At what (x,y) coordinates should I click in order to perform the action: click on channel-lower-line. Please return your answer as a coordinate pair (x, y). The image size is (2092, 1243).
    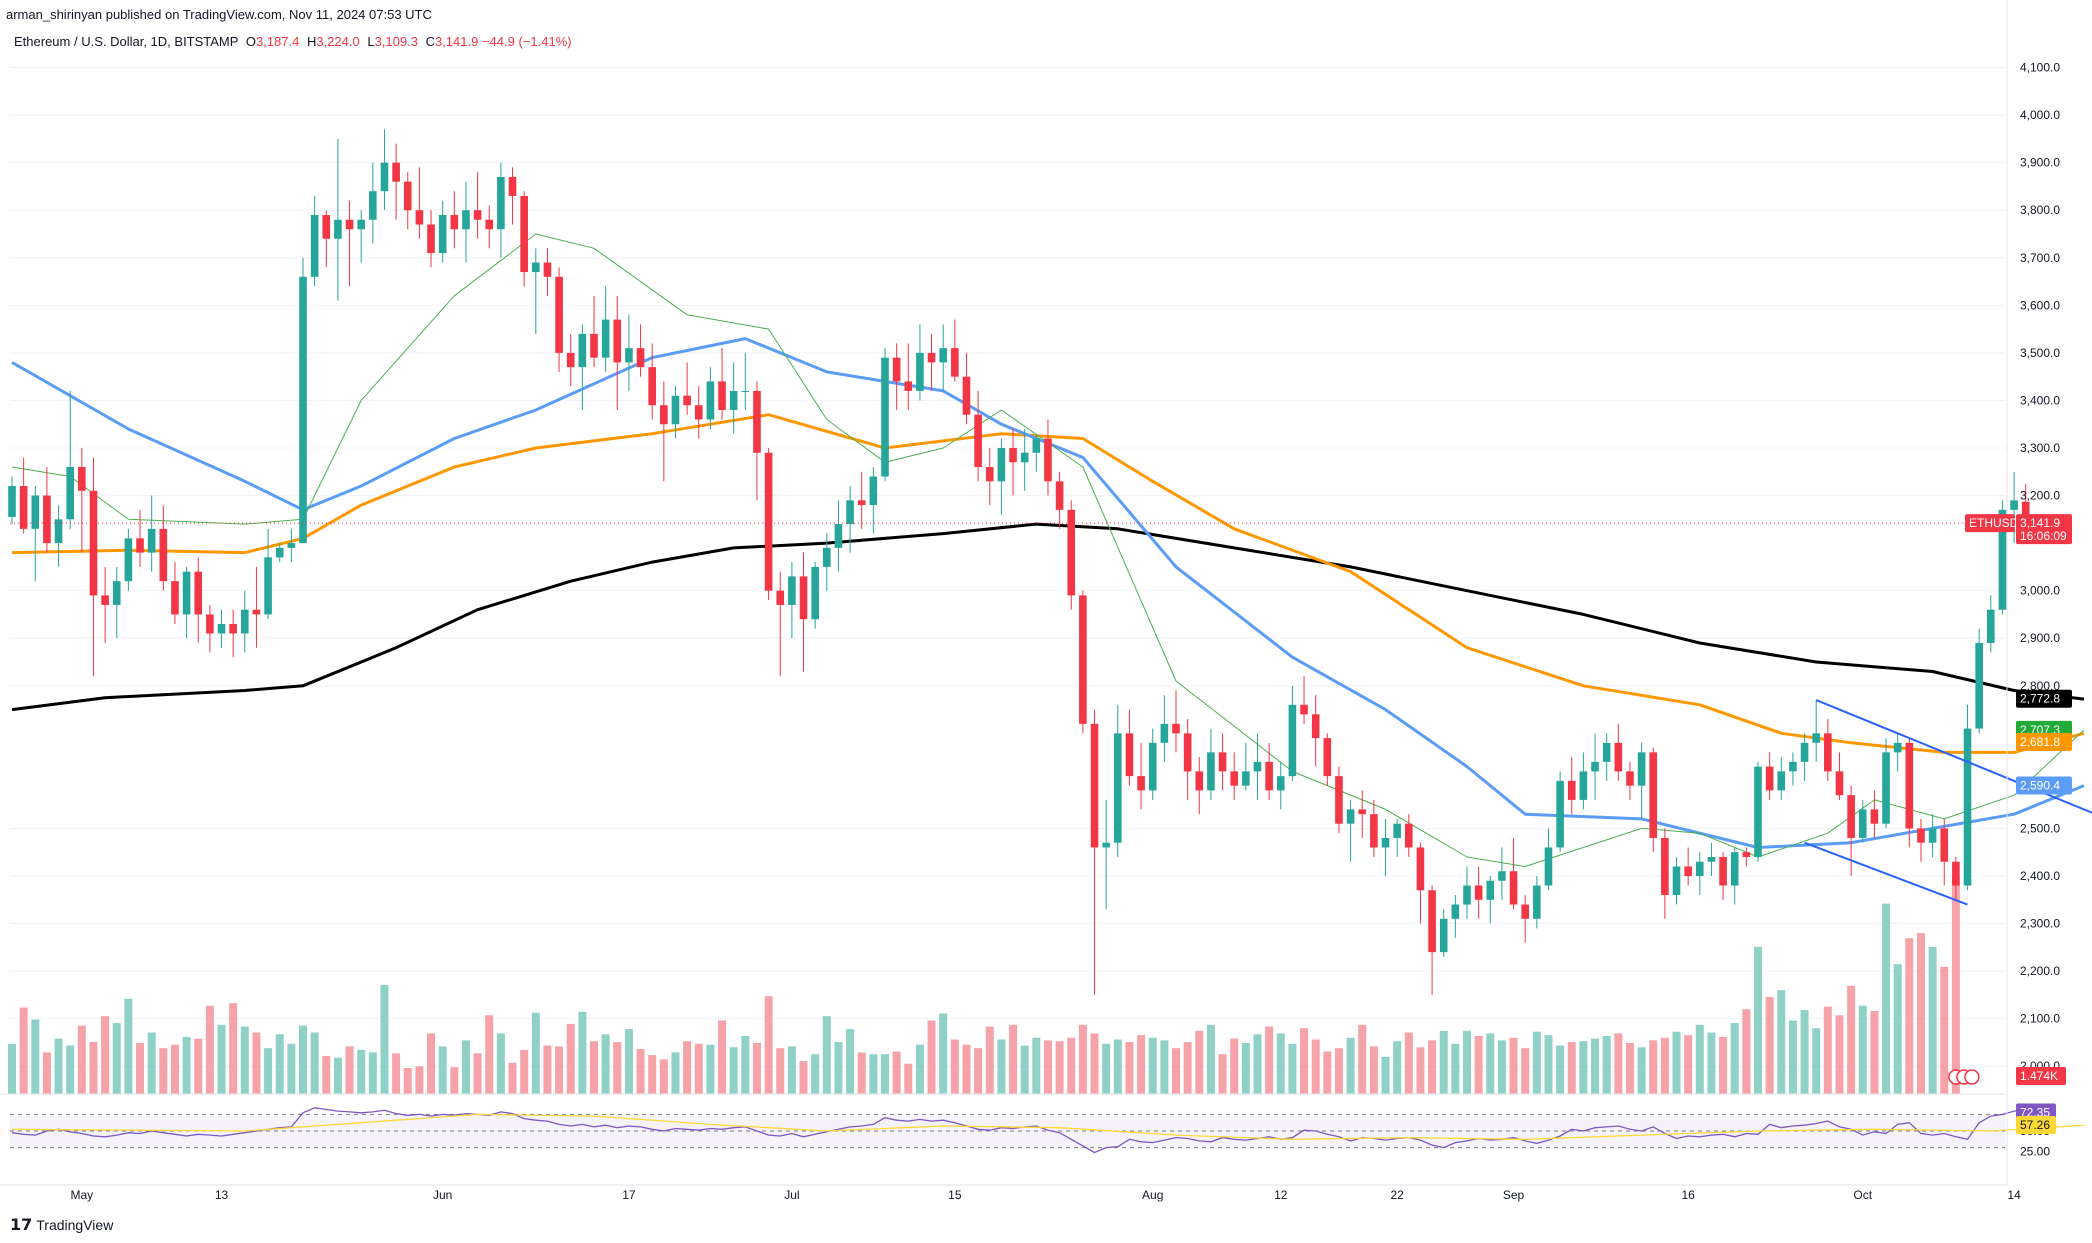
    Looking at the image, I should click on (1886, 873).